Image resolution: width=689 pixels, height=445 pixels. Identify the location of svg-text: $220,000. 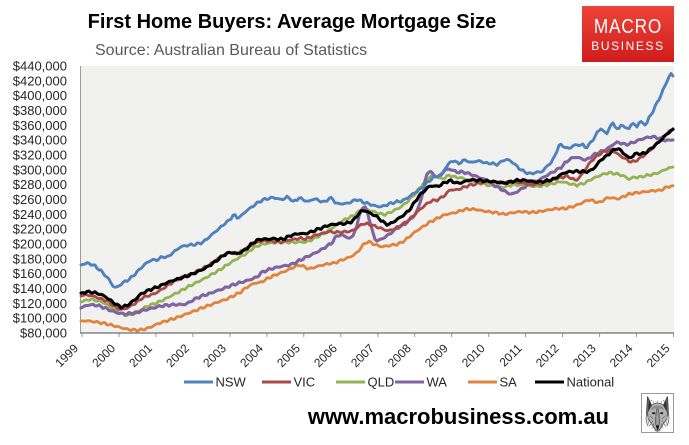
(40, 229).